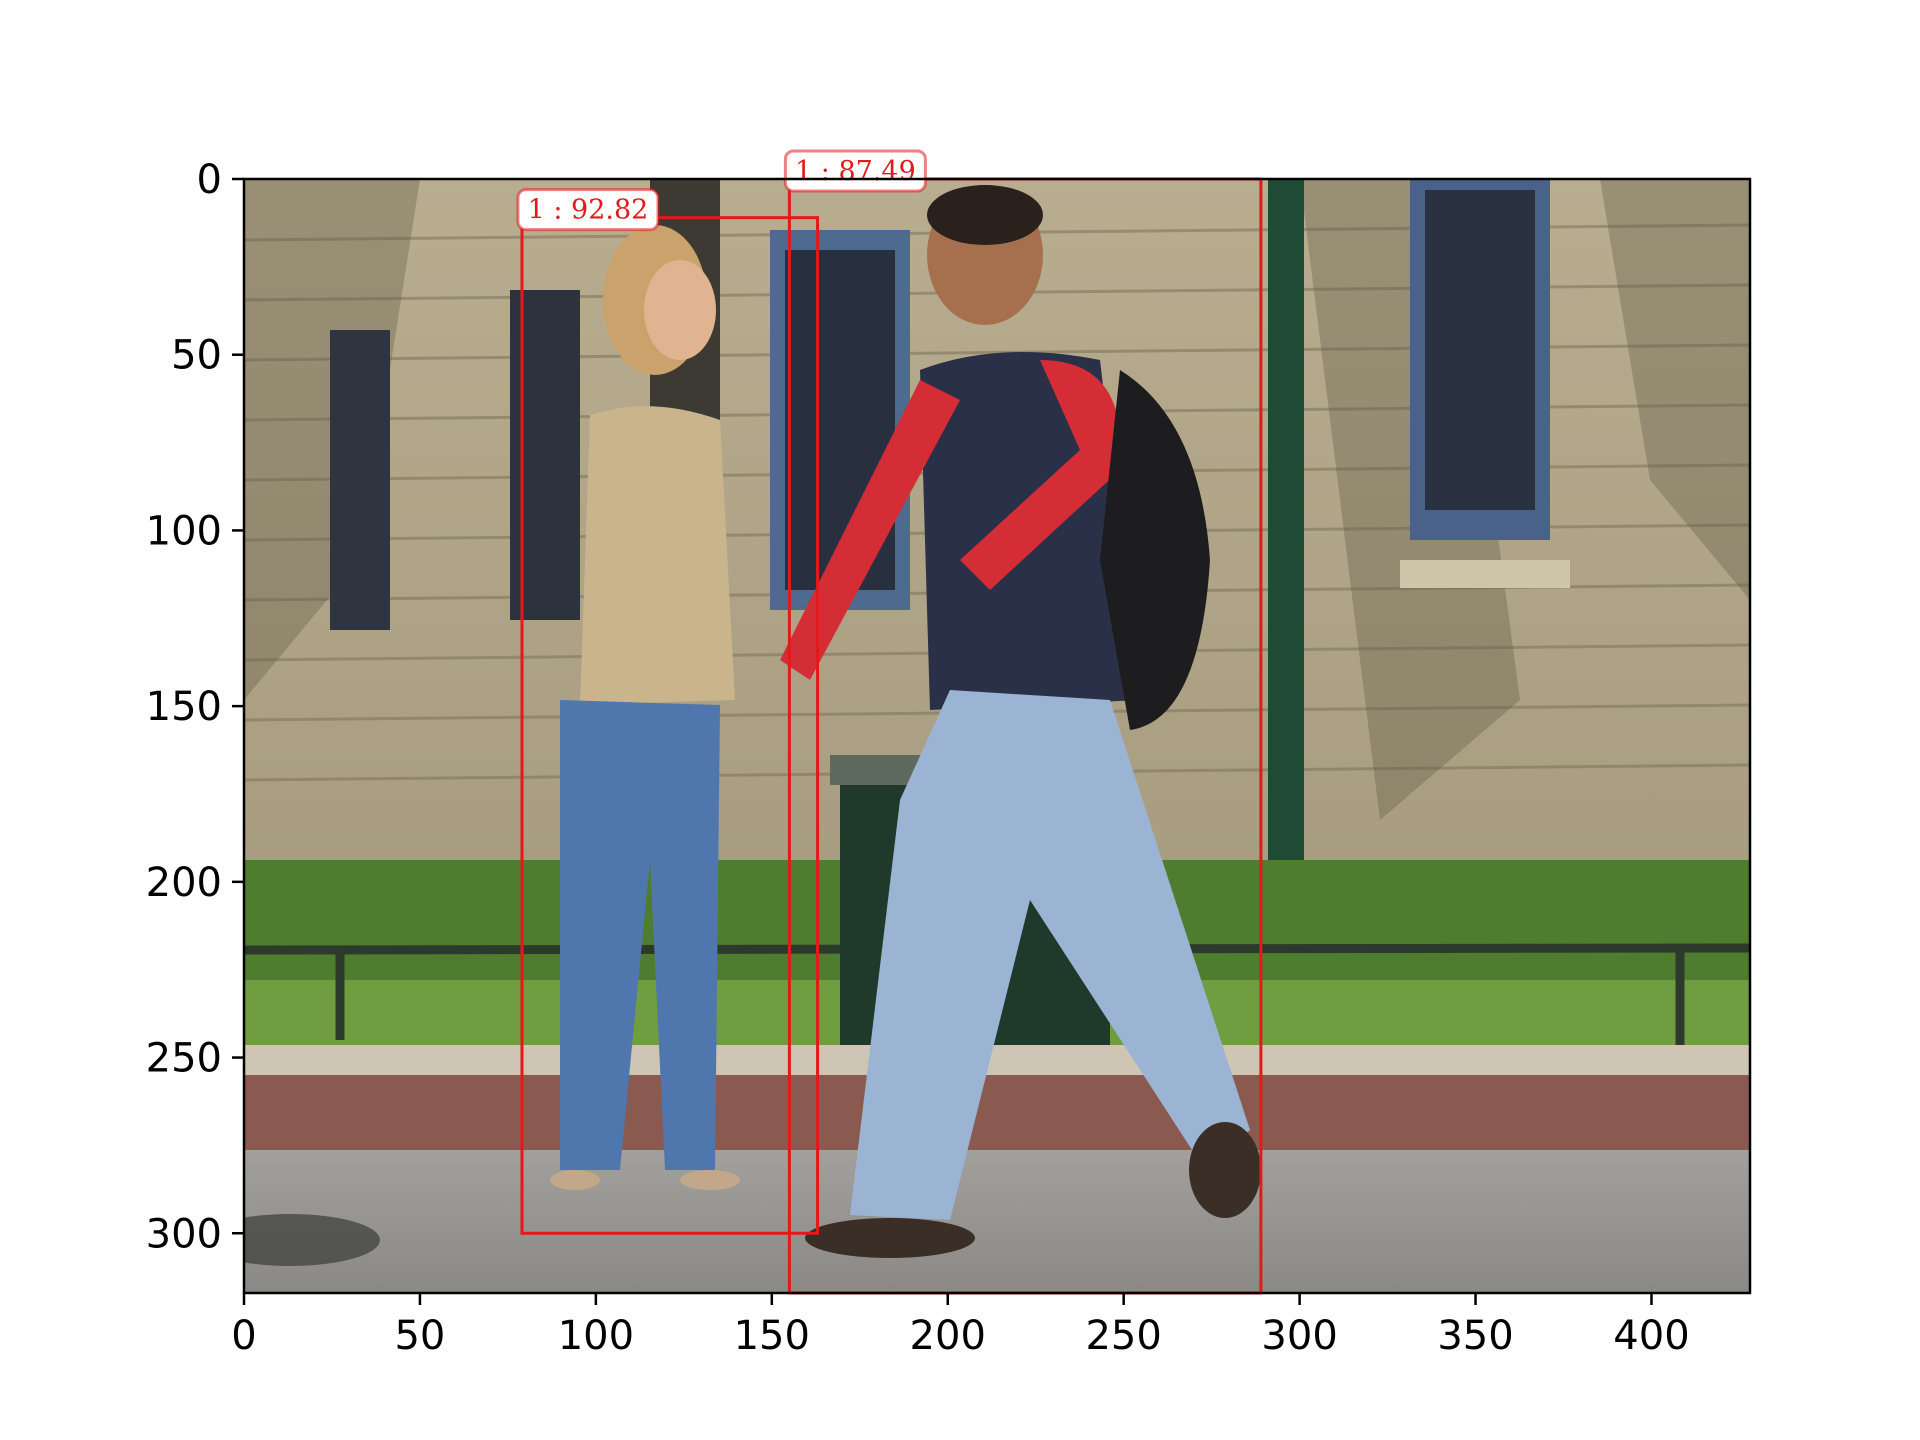  I want to click on x-axis: 0 50 100 150 200 250 300 350 400, so click(960, 1326).